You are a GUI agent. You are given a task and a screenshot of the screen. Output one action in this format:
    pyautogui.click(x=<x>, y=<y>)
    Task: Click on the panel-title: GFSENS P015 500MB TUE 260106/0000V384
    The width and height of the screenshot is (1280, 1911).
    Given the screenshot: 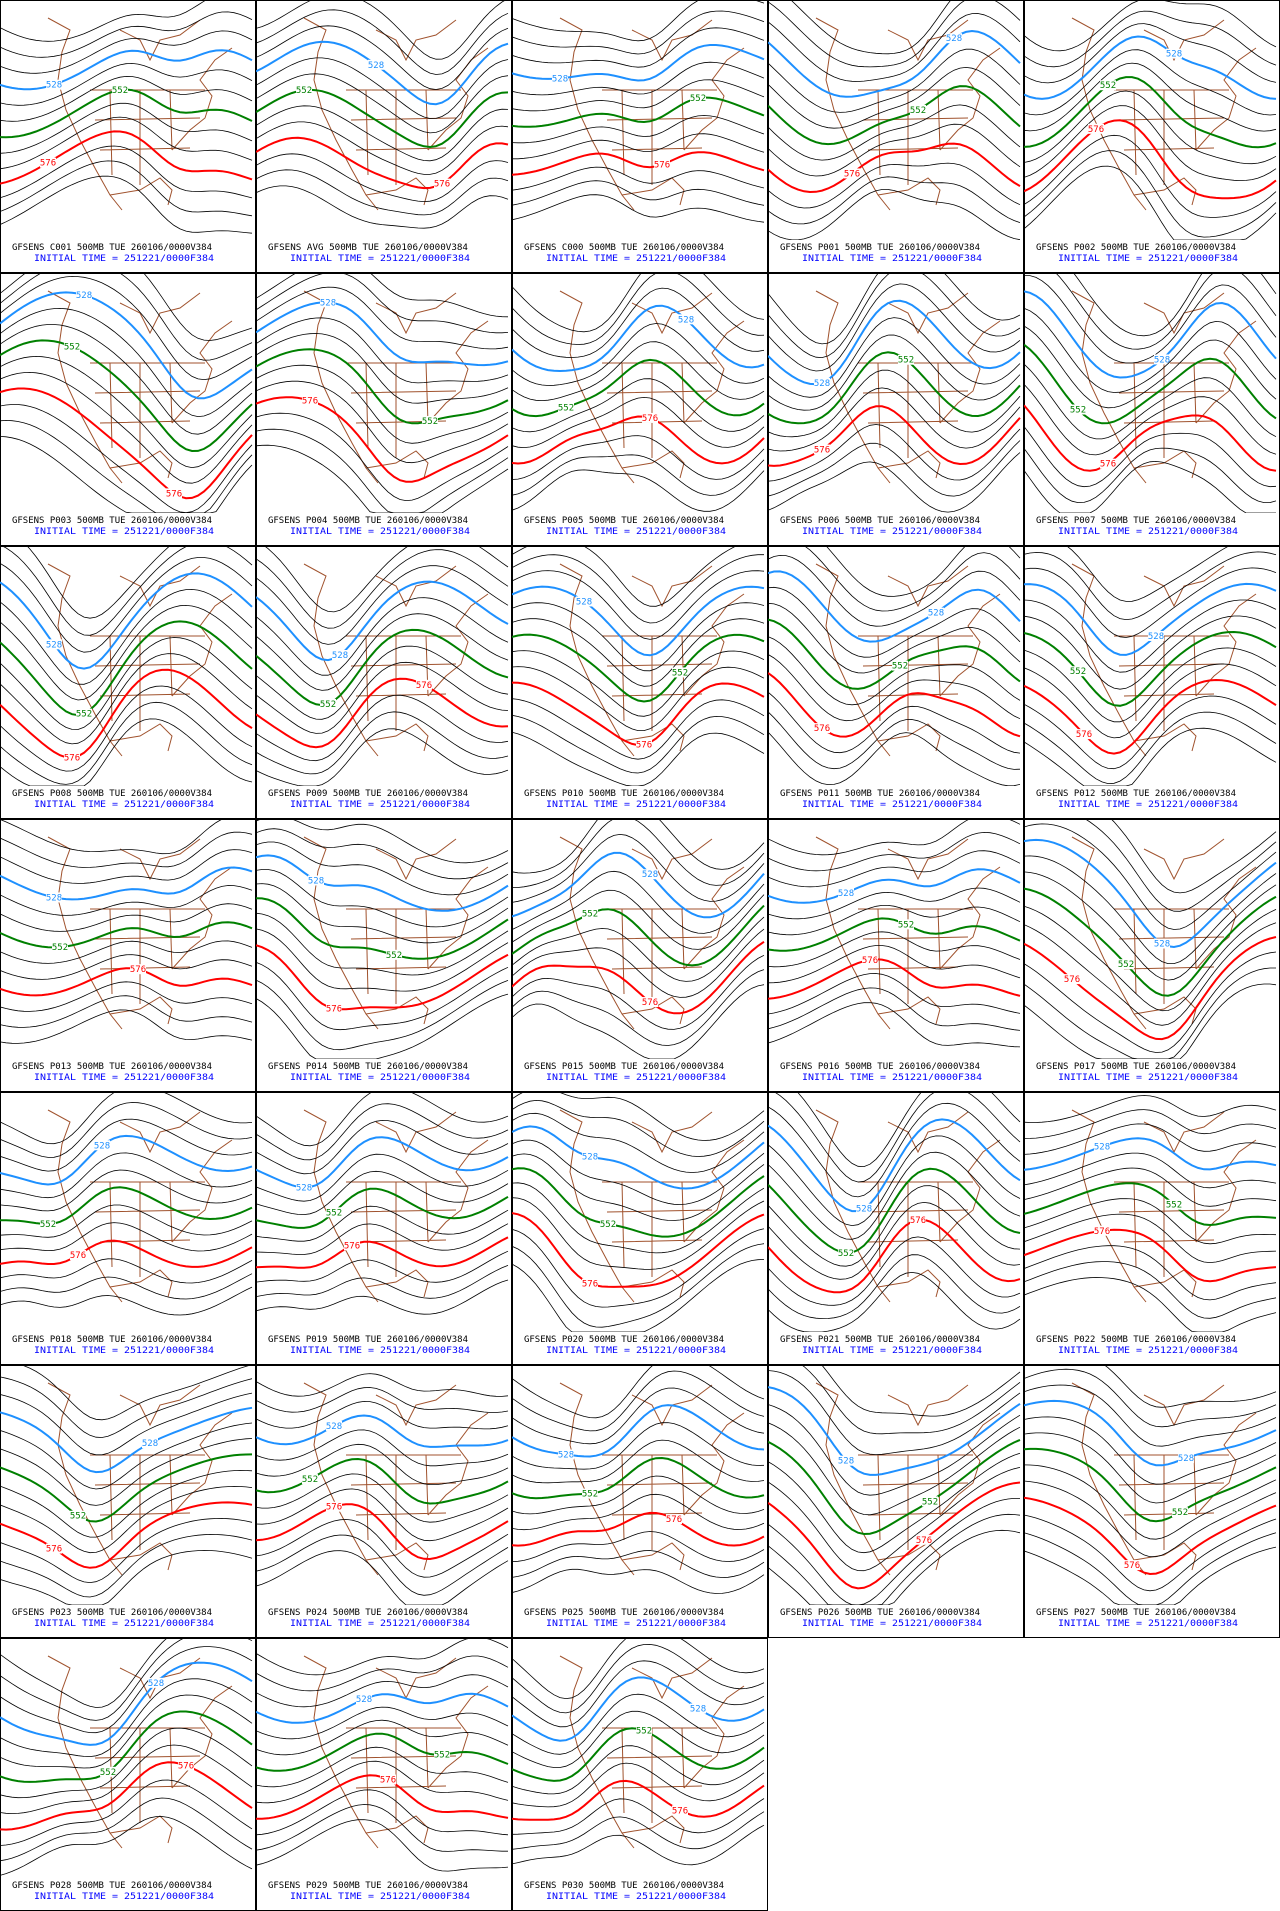 What is the action you would take?
    pyautogui.click(x=624, y=1067)
    